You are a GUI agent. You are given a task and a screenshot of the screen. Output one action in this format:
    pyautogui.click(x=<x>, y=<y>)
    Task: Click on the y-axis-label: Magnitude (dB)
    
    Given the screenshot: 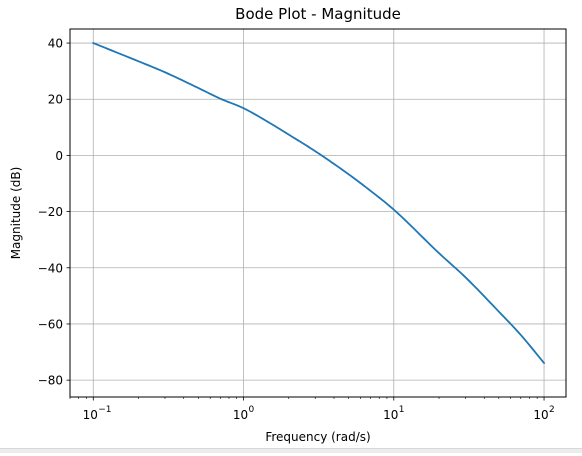 What is the action you would take?
    pyautogui.click(x=16, y=213)
    